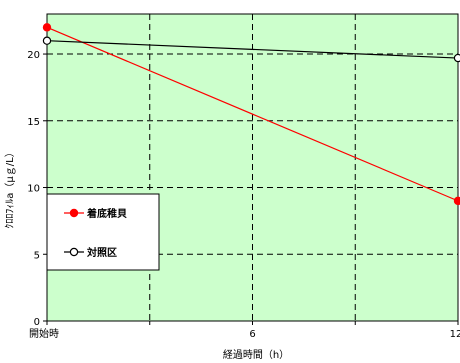 Image resolution: width=460 pixels, height=363 pixels. Describe the element at coordinates (455, 334) in the screenshot. I see `x-tick-label: 12` at that location.